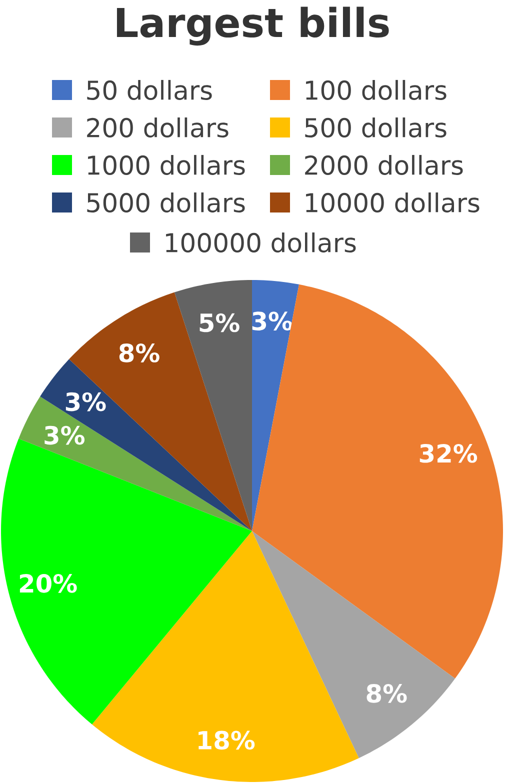 This screenshot has height=784, width=512. I want to click on legend-label: 500 dollars, so click(375, 127).